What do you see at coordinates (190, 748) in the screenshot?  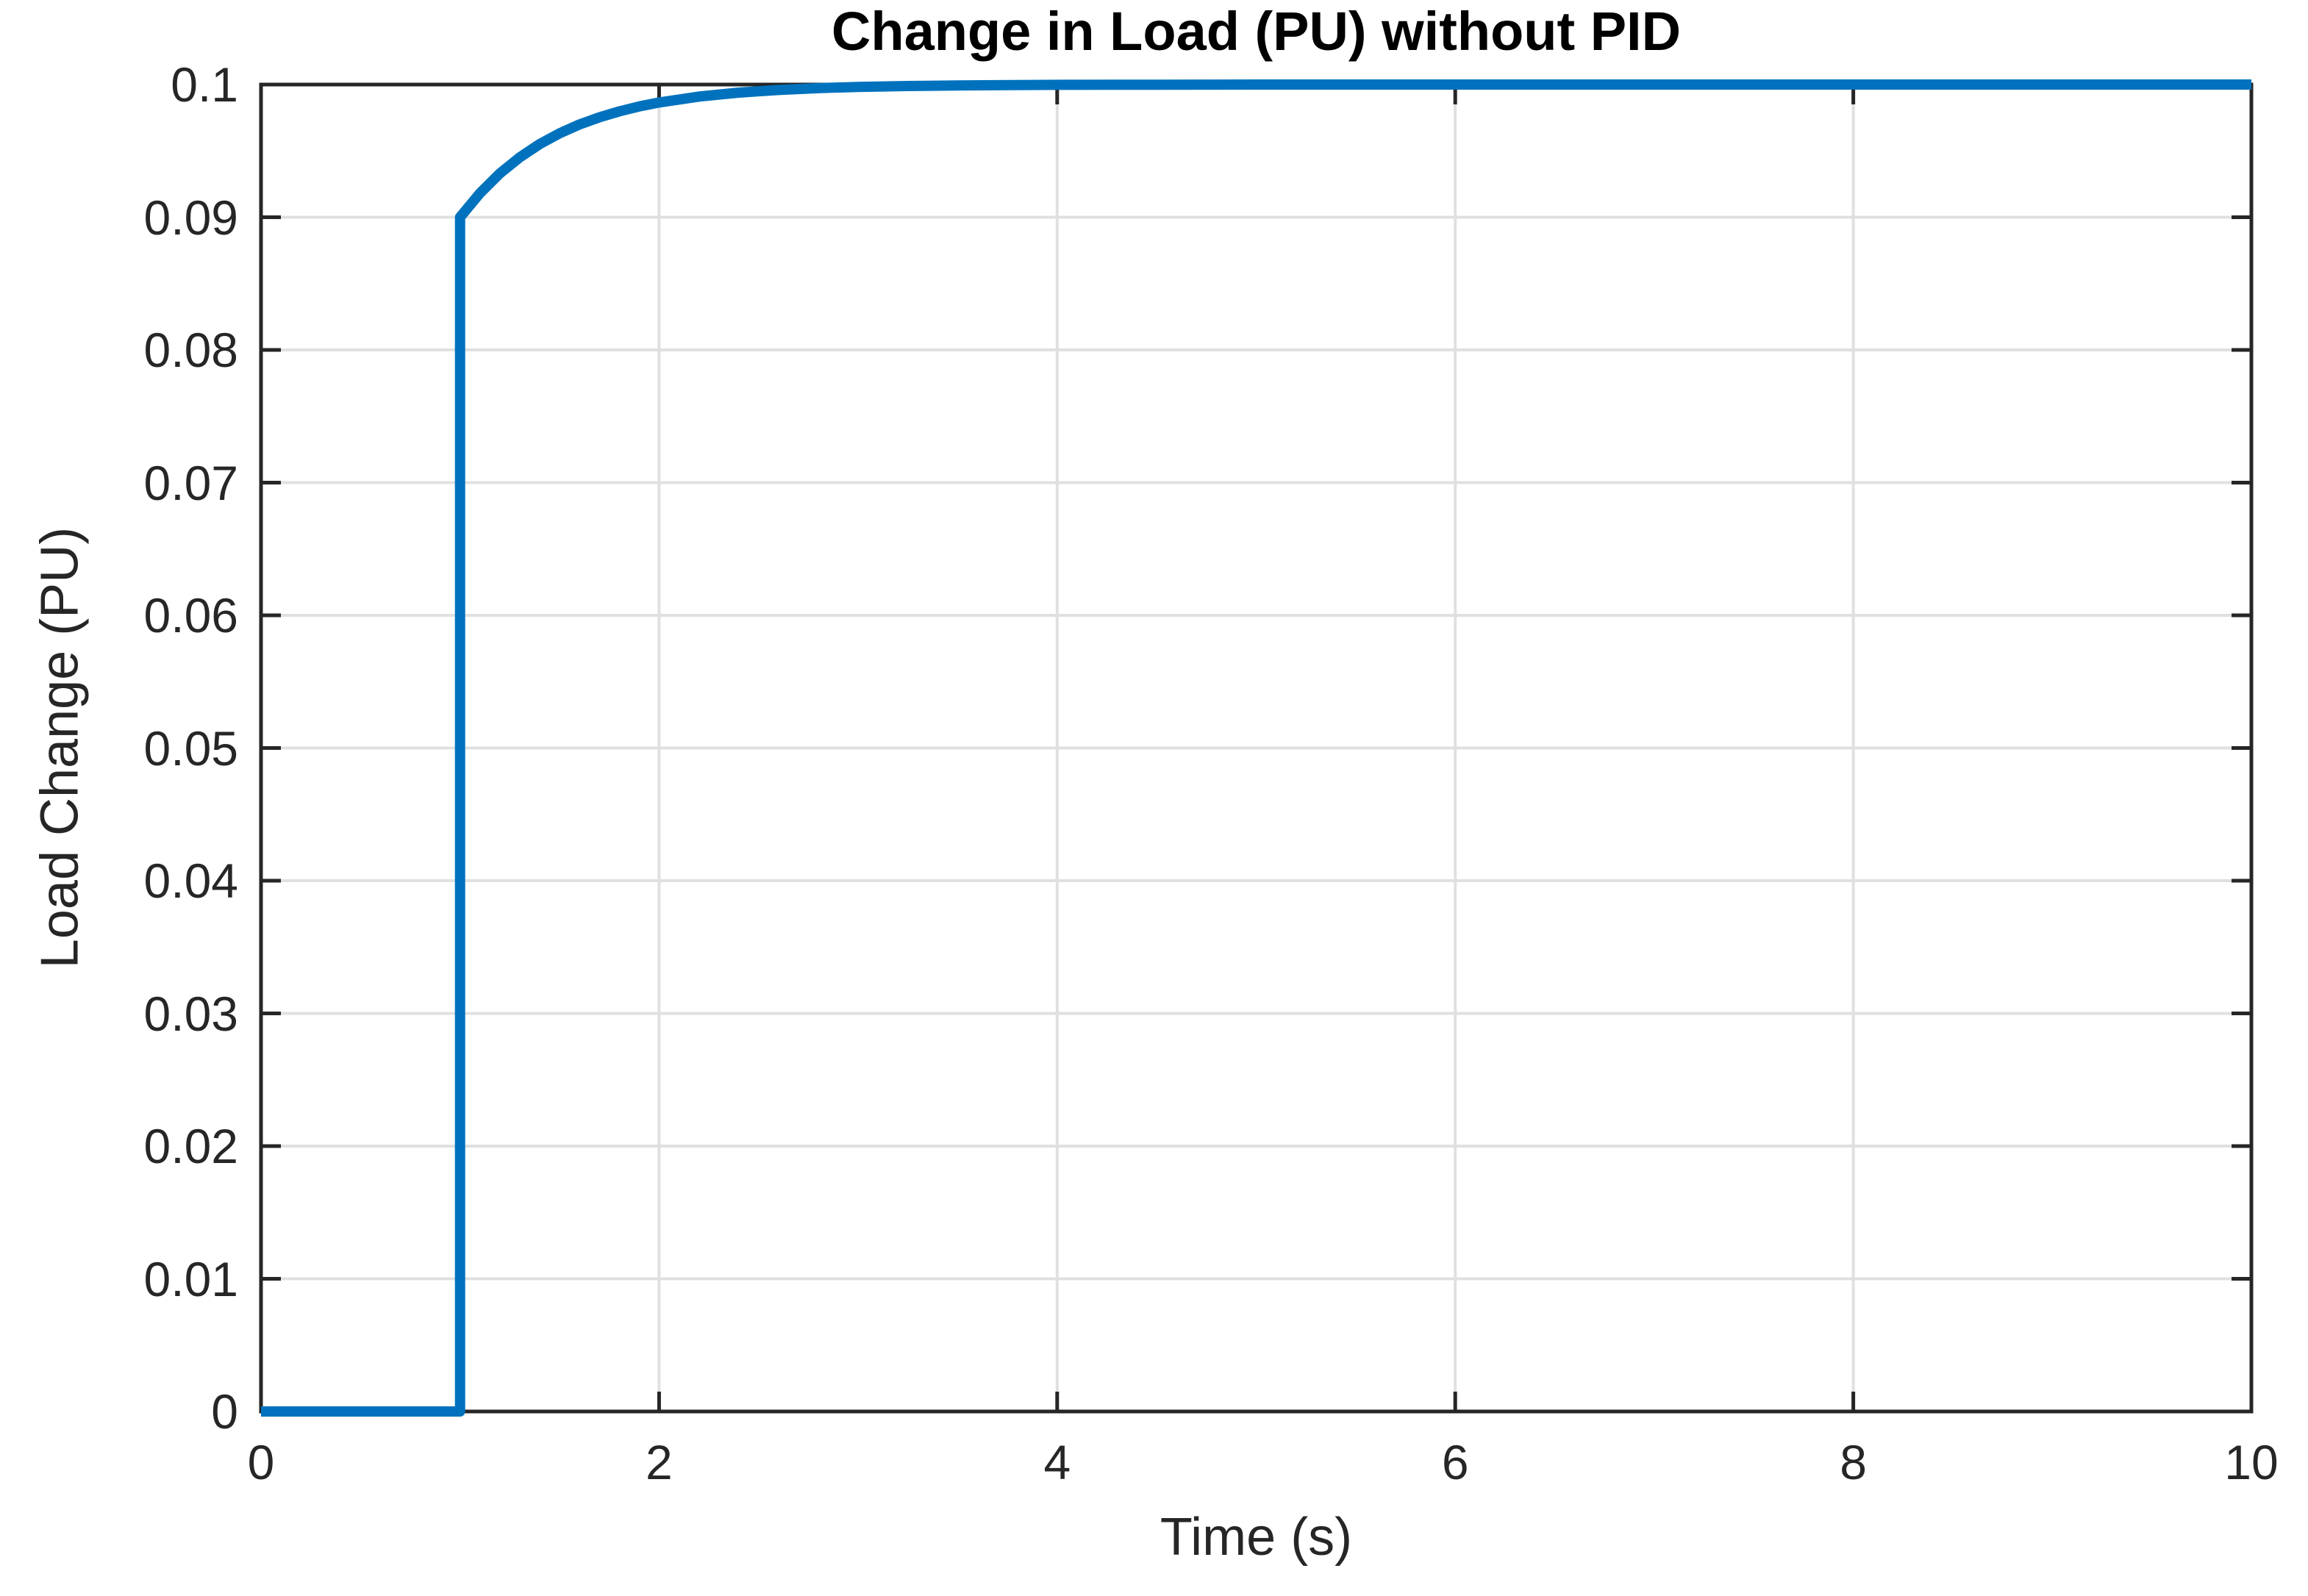 I see `y-tick-label: 0.05` at bounding box center [190, 748].